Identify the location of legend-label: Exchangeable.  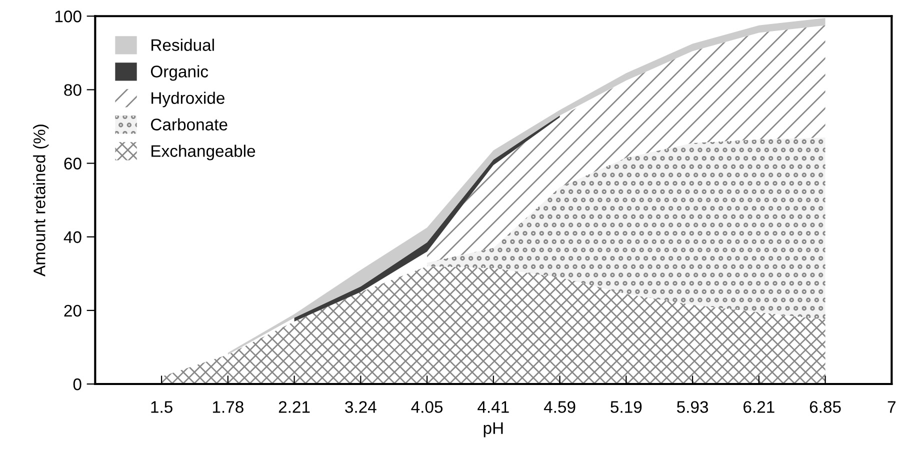
(204, 152).